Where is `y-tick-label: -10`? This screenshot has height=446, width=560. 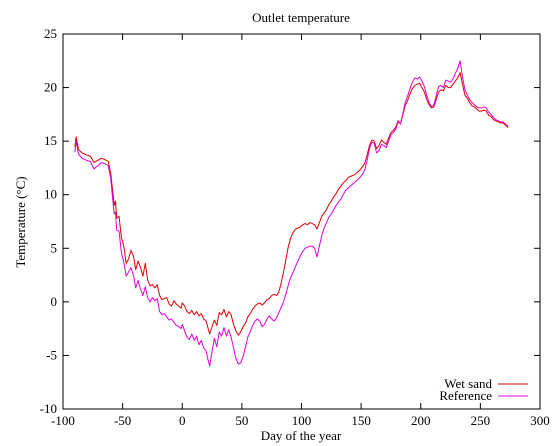 y-tick-label: -10 is located at coordinates (48, 408).